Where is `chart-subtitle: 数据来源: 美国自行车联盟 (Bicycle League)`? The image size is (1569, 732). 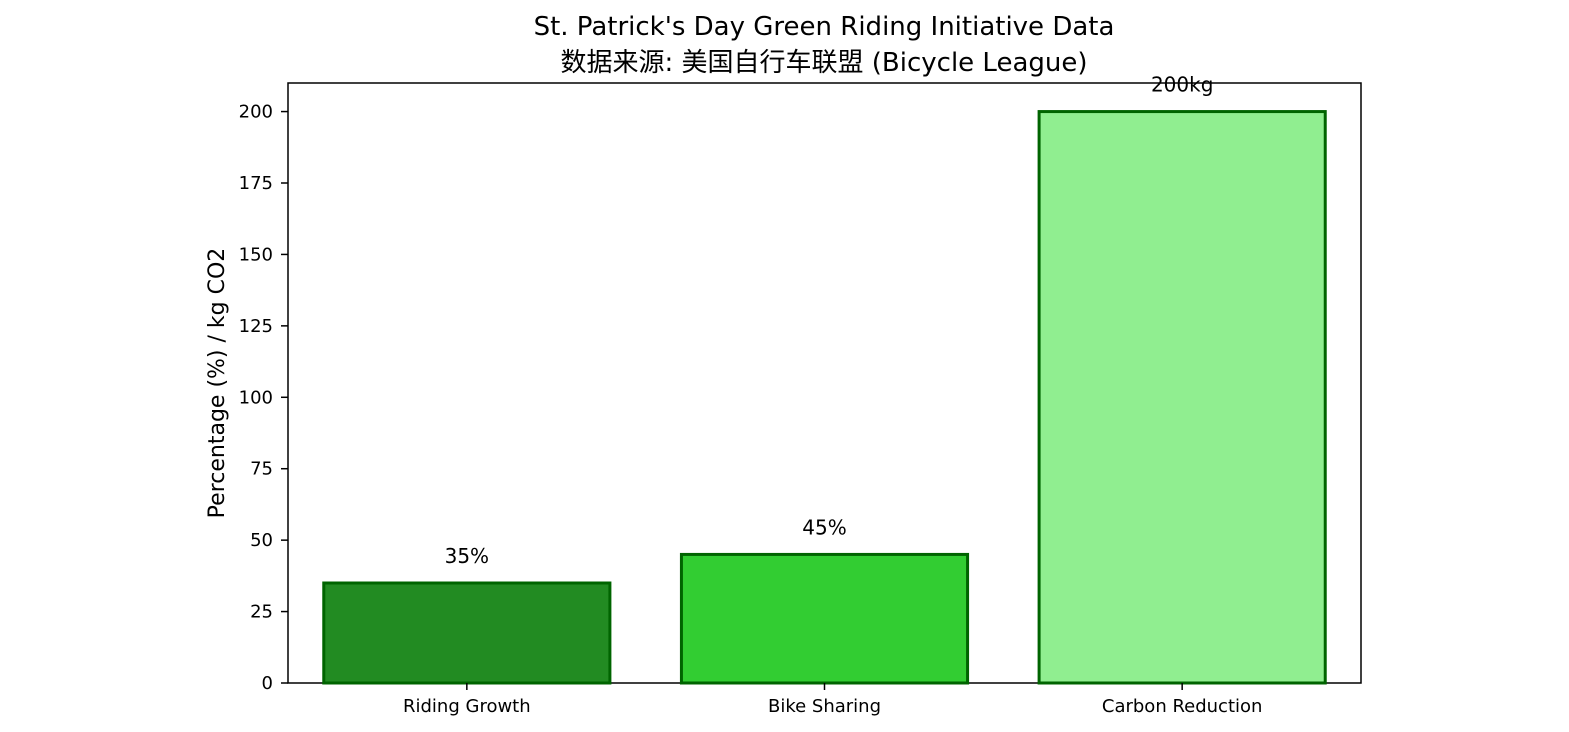
chart-subtitle: 数据来源: 美国自行车联盟 (Bicycle League) is located at coordinates (823, 63).